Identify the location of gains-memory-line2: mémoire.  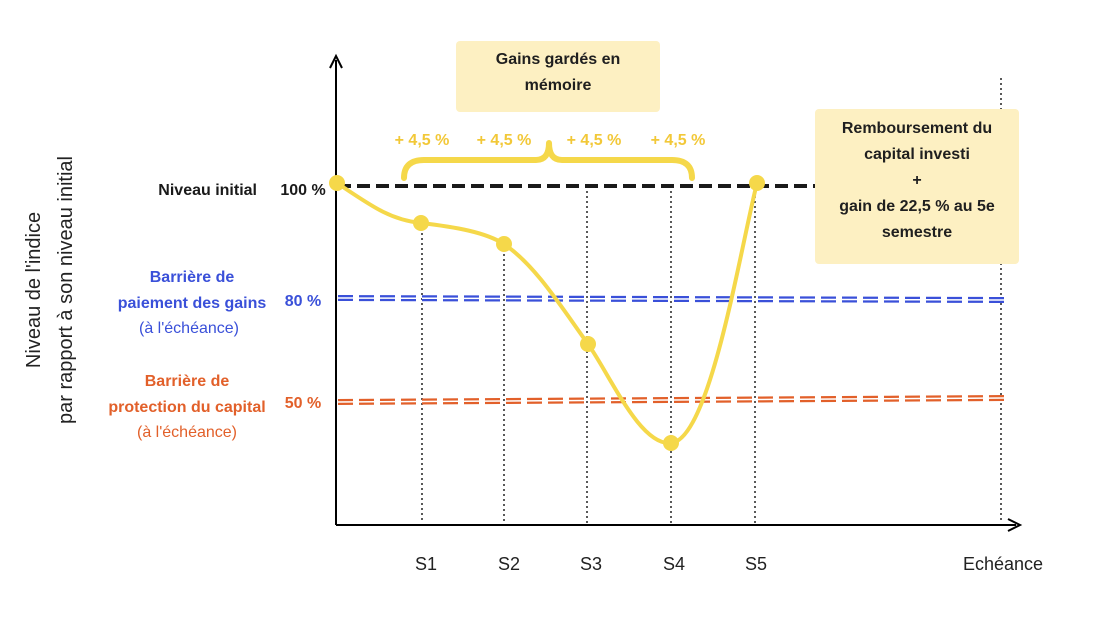
(558, 85).